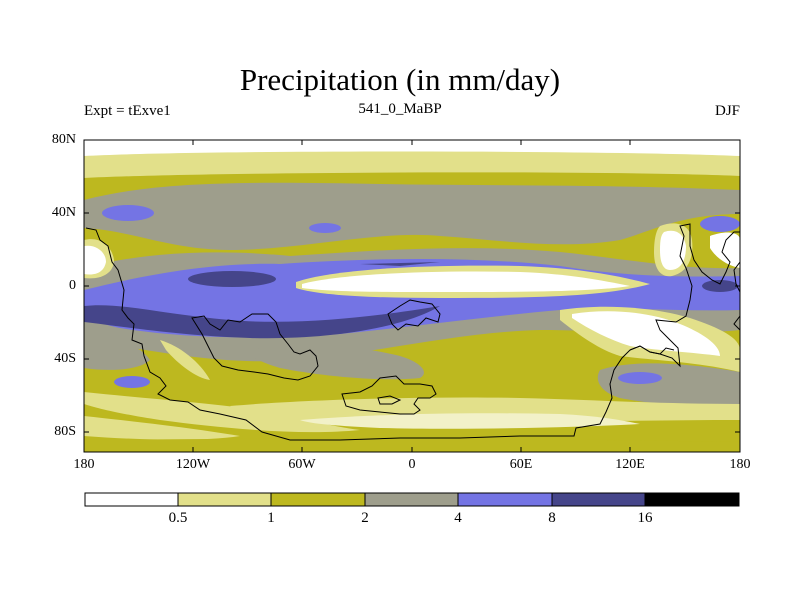 This screenshot has height=600, width=800. What do you see at coordinates (365, 518) in the screenshot?
I see `colorbar-label-2: 2` at bounding box center [365, 518].